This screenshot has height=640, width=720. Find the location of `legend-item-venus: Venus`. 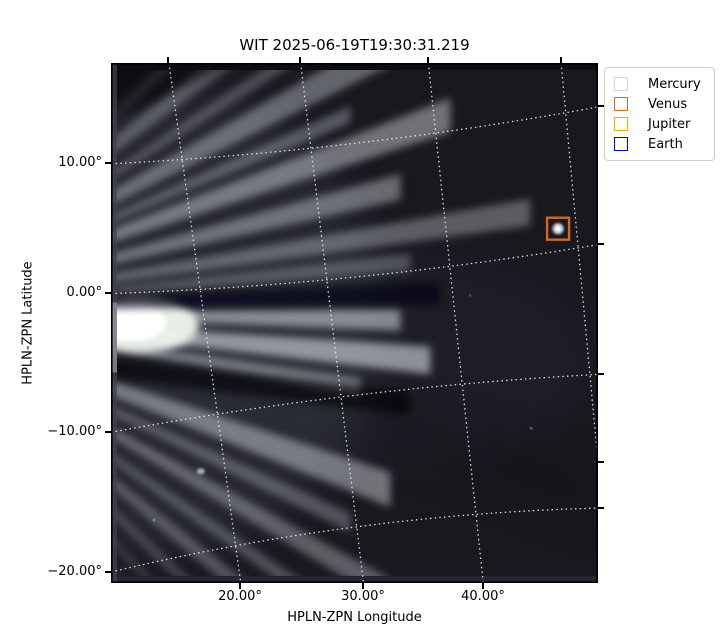

legend-item-venus: Venus is located at coordinates (660, 104).